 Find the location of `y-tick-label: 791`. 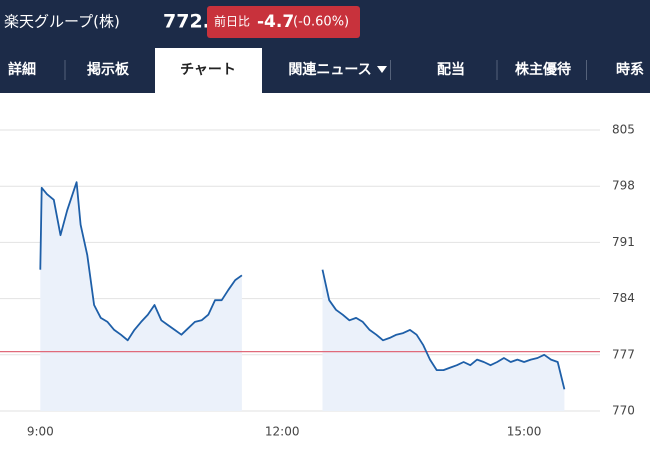

y-tick-label: 791 is located at coordinates (623, 242).